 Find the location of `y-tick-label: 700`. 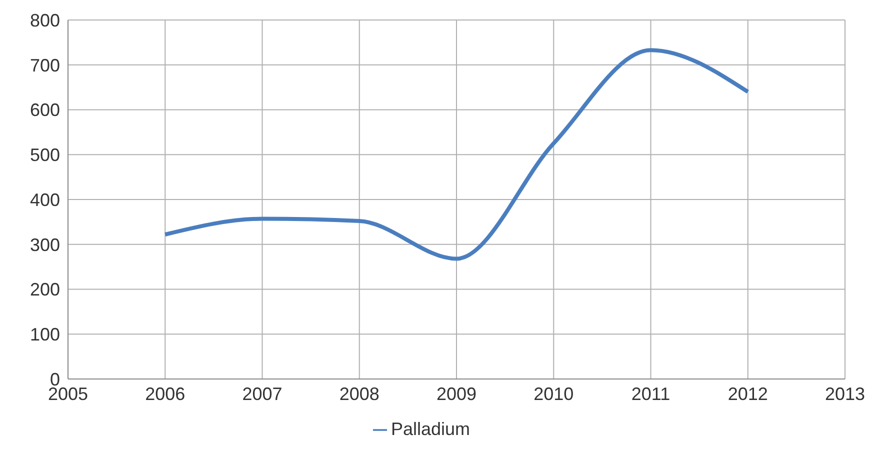

y-tick-label: 700 is located at coordinates (45, 65).